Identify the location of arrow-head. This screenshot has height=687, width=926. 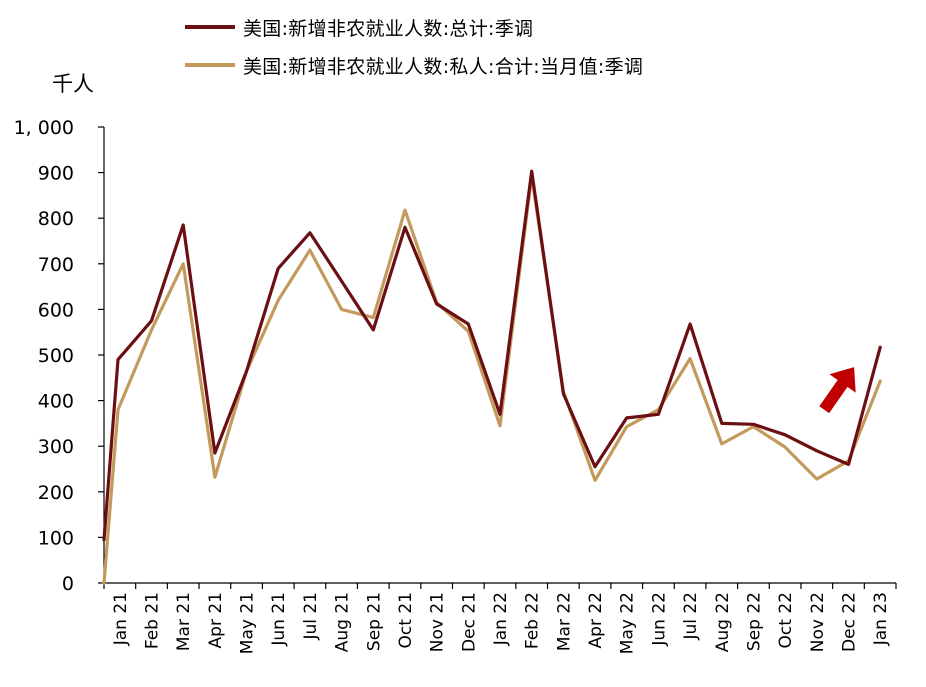
(842, 380).